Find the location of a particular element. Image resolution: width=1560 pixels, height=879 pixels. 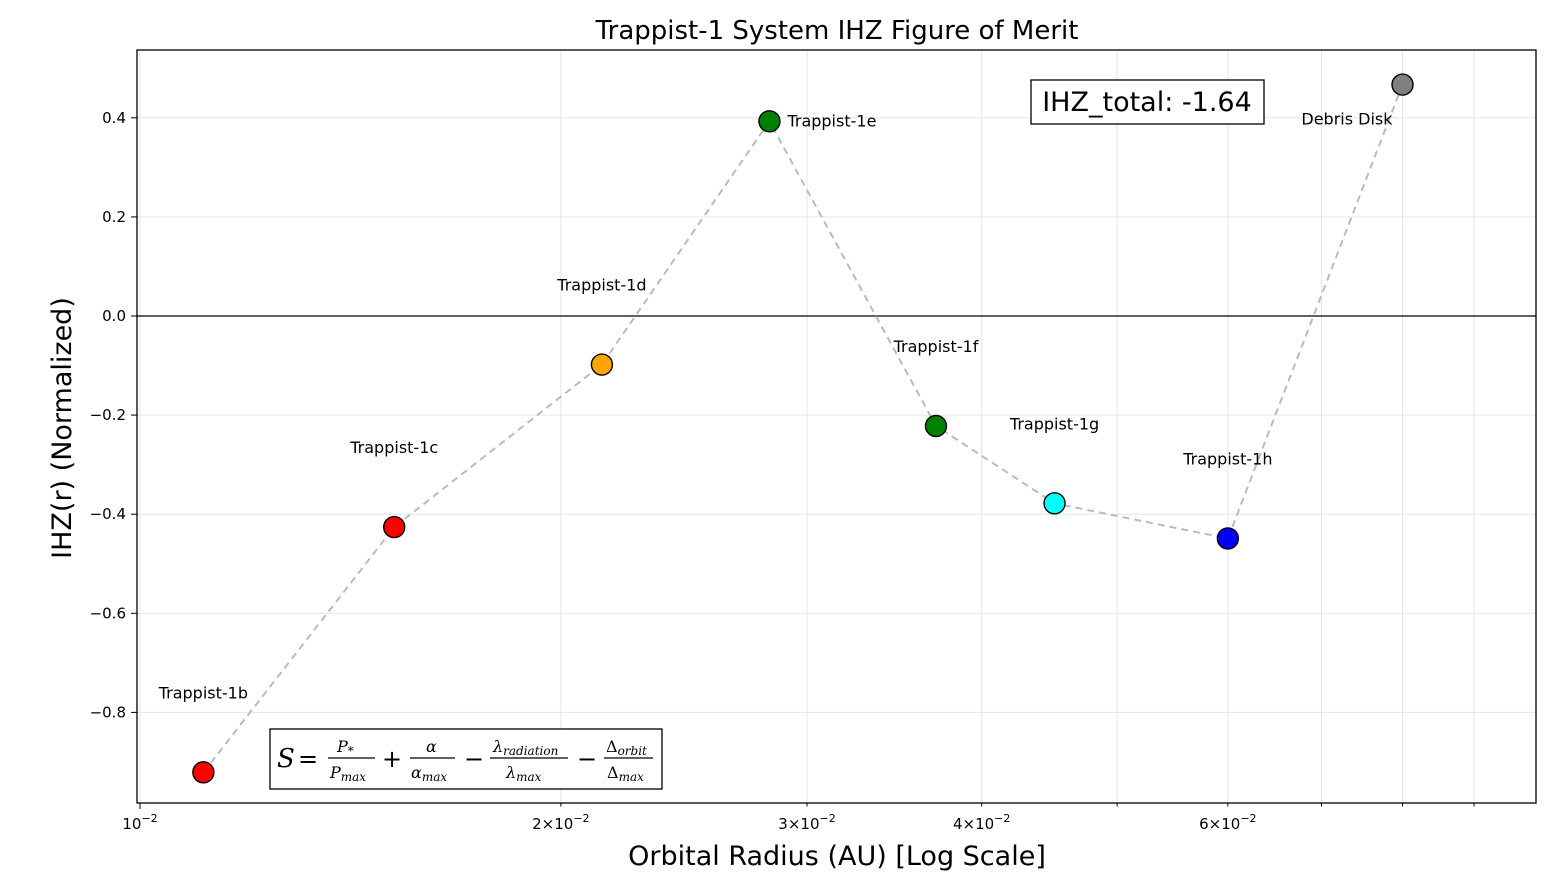

y-tick-label: −0.2 is located at coordinates (108, 415).